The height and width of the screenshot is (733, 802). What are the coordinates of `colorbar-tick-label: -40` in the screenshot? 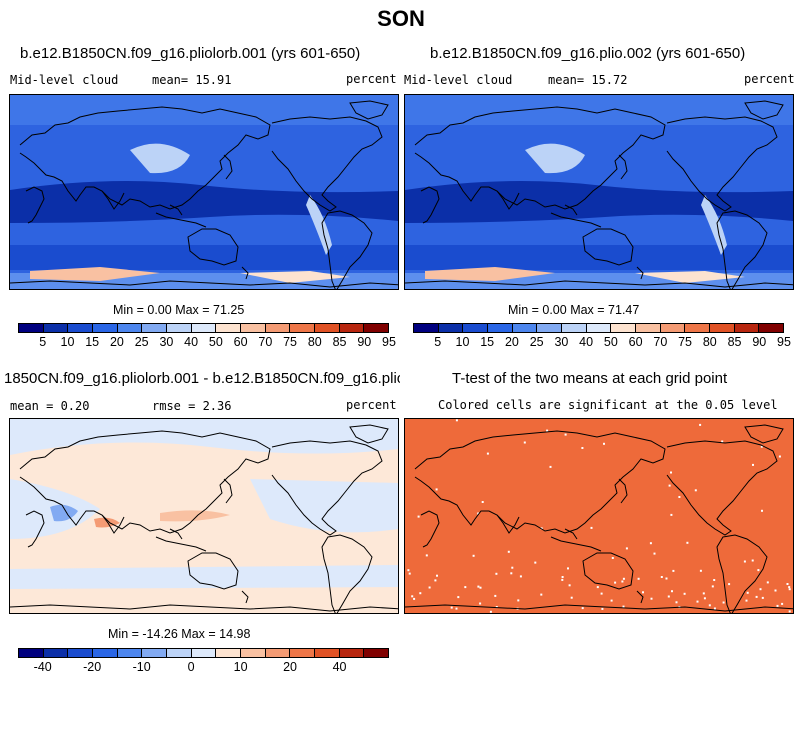 It's located at (42, 667).